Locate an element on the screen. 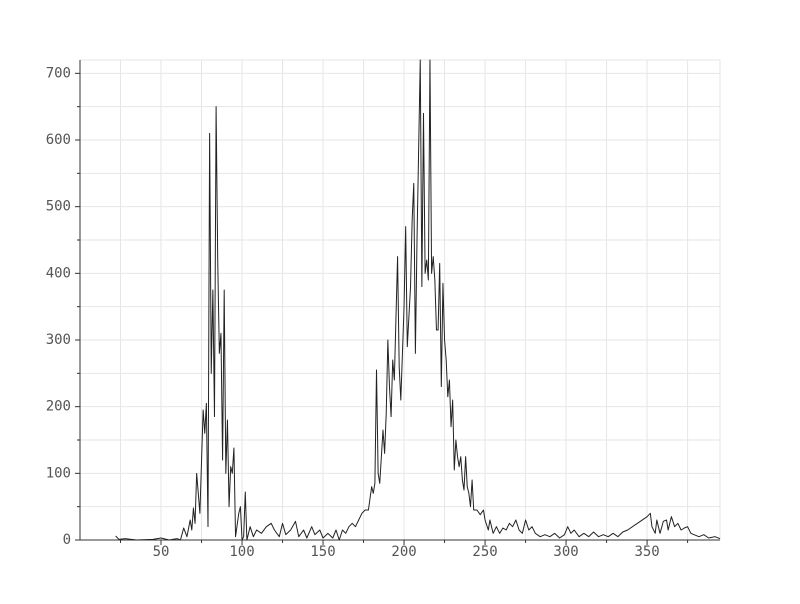 The image size is (800, 604). x-tick-label: 300 is located at coordinates (565, 552).